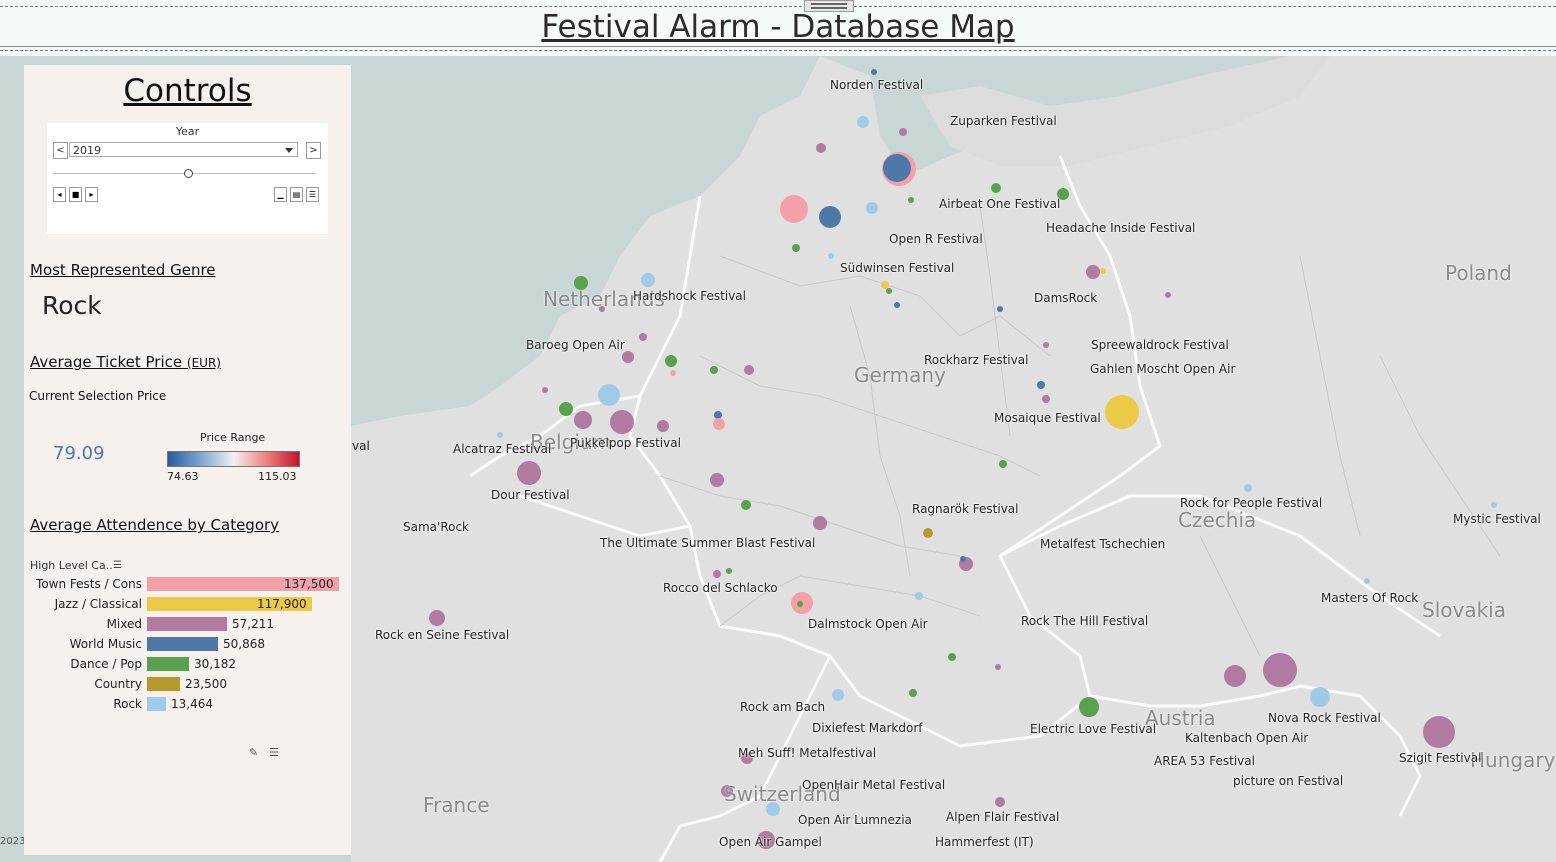  Describe the element at coordinates (313, 150) in the screenshot. I see `year-next-icon: >` at that location.